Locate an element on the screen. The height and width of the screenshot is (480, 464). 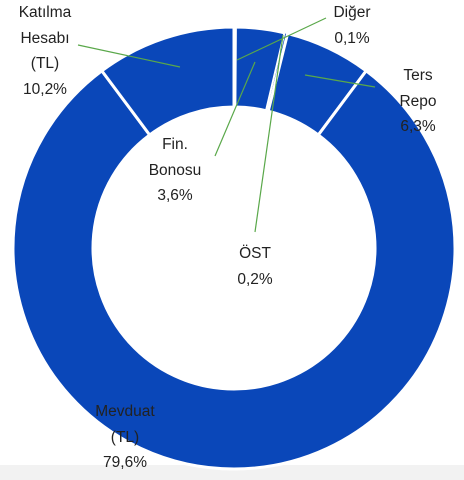
value-label: 10,2% is located at coordinates (45, 89).